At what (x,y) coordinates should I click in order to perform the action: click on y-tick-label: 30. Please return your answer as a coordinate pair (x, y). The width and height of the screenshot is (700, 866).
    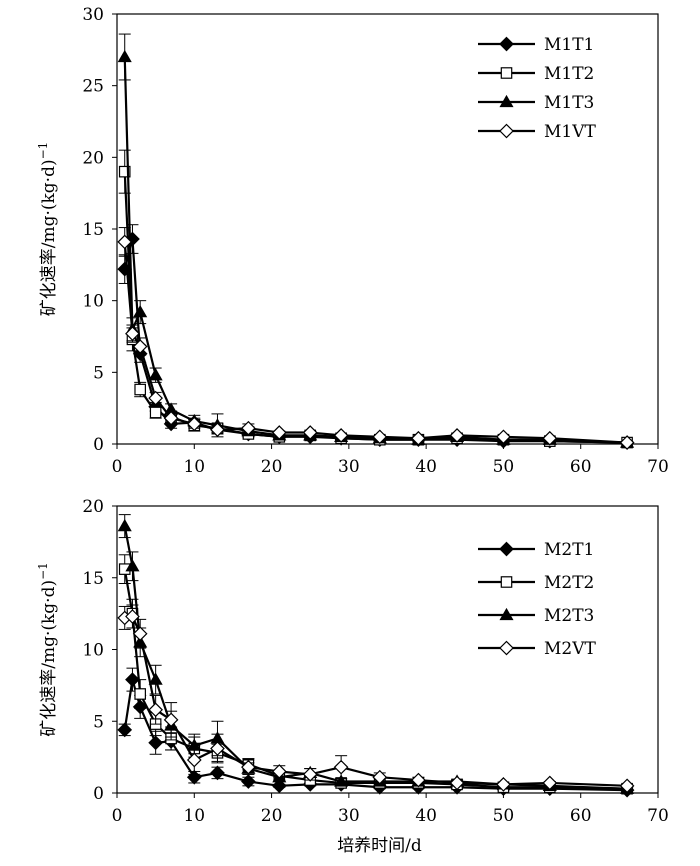
    Looking at the image, I should click on (93, 15).